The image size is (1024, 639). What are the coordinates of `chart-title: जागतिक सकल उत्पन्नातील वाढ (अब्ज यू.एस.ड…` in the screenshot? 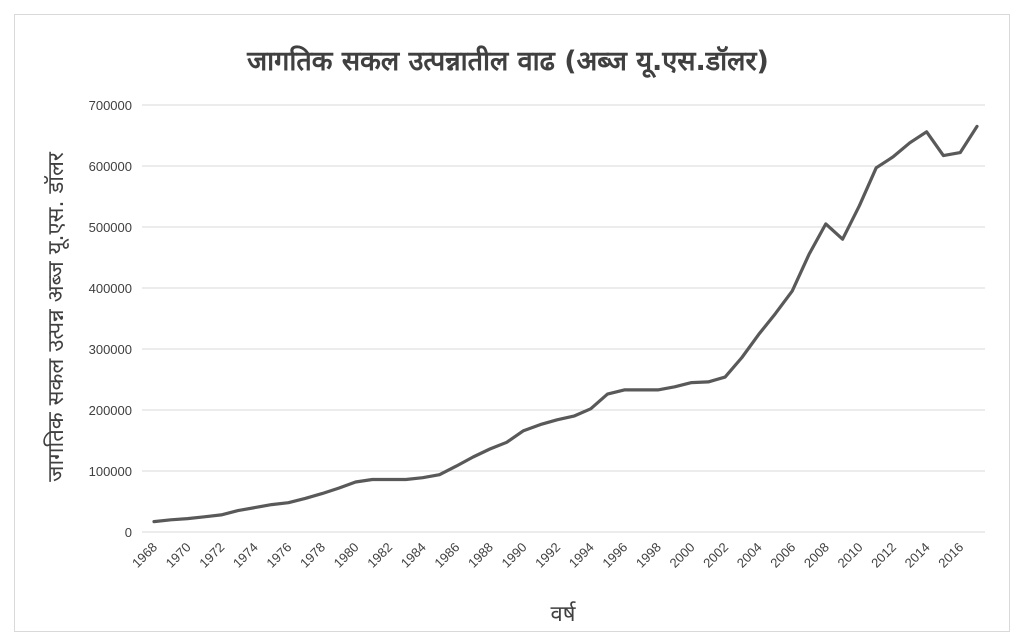 It's located at (507, 62).